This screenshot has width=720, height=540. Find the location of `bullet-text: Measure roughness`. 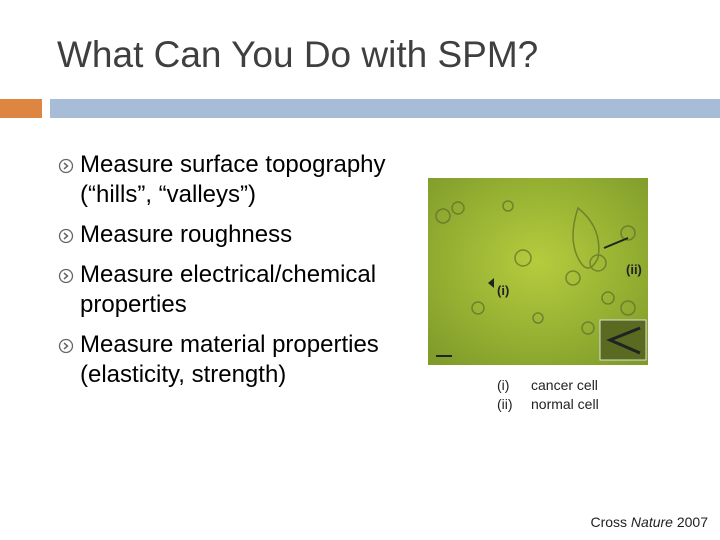

bullet-text: Measure roughness is located at coordinates (186, 234).